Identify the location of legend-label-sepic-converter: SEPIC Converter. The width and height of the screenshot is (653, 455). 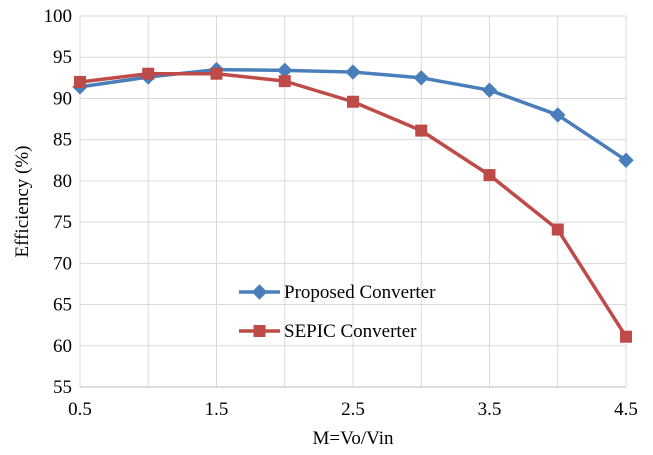
(350, 331).